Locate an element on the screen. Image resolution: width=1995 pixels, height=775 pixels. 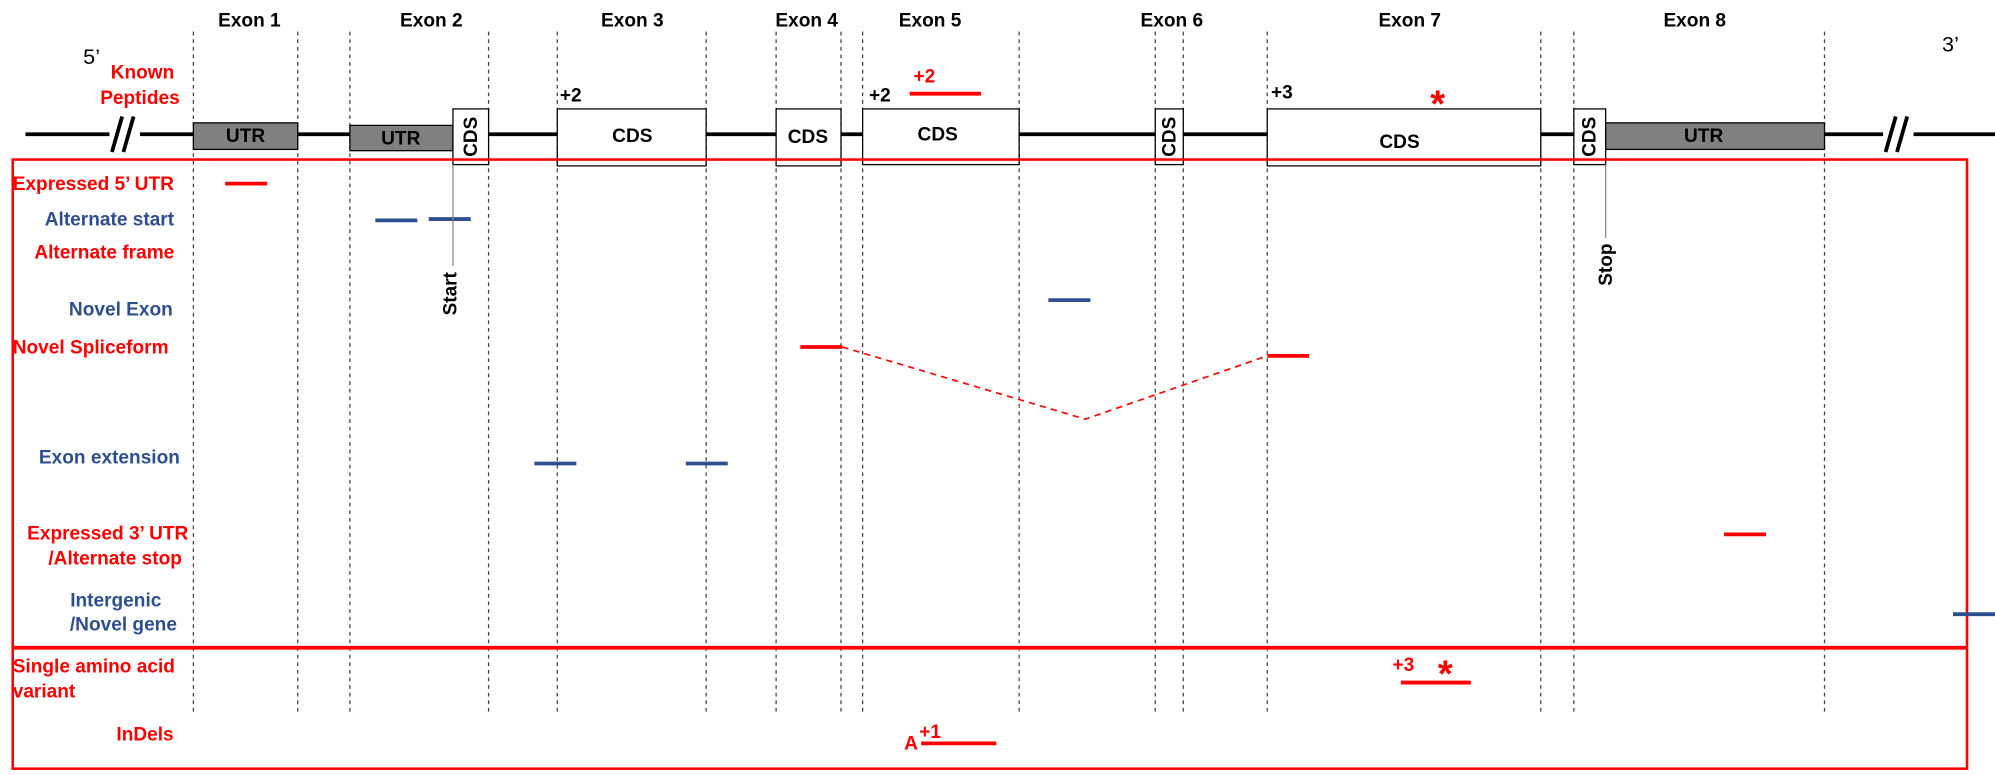
row-label: /Novel gene is located at coordinates (123, 625).